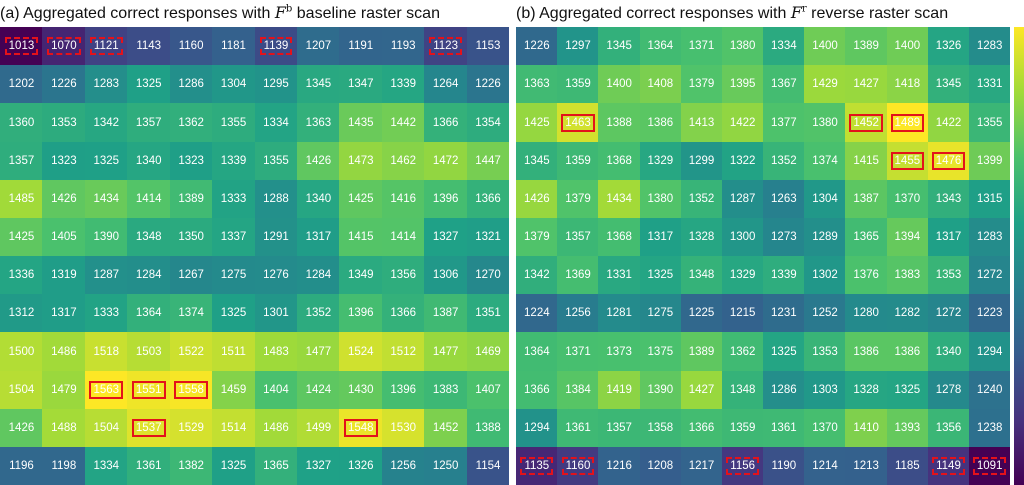 The height and width of the screenshot is (485, 1024). I want to click on heatmap-cell: 1390, so click(660, 390).